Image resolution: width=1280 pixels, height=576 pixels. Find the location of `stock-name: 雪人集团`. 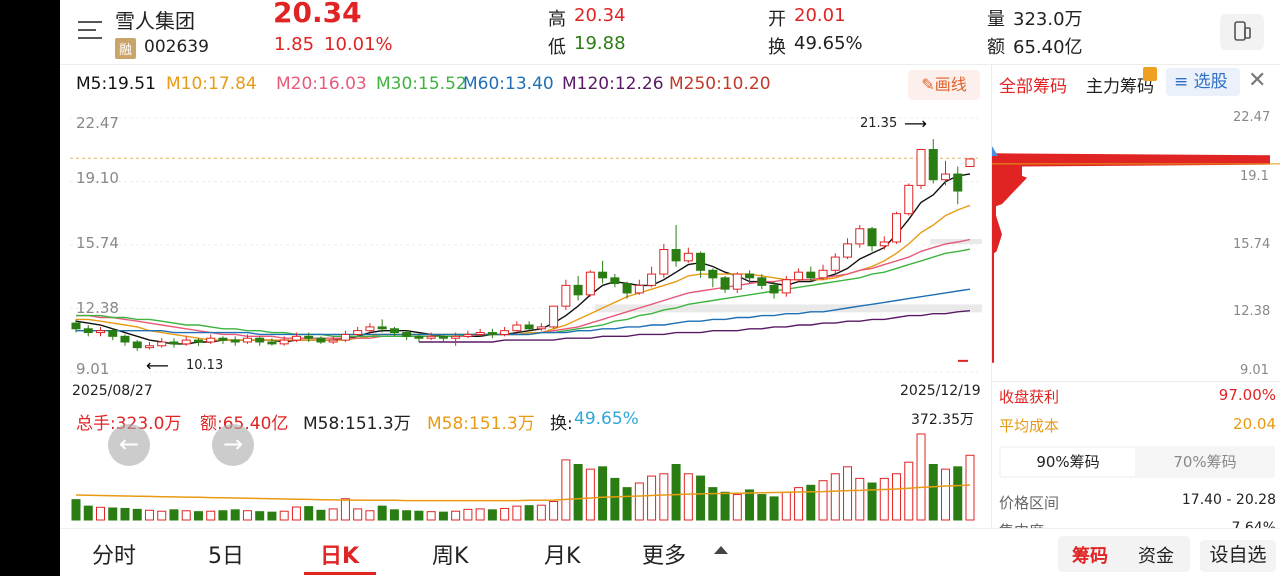

stock-name: 雪人集团 is located at coordinates (155, 21).